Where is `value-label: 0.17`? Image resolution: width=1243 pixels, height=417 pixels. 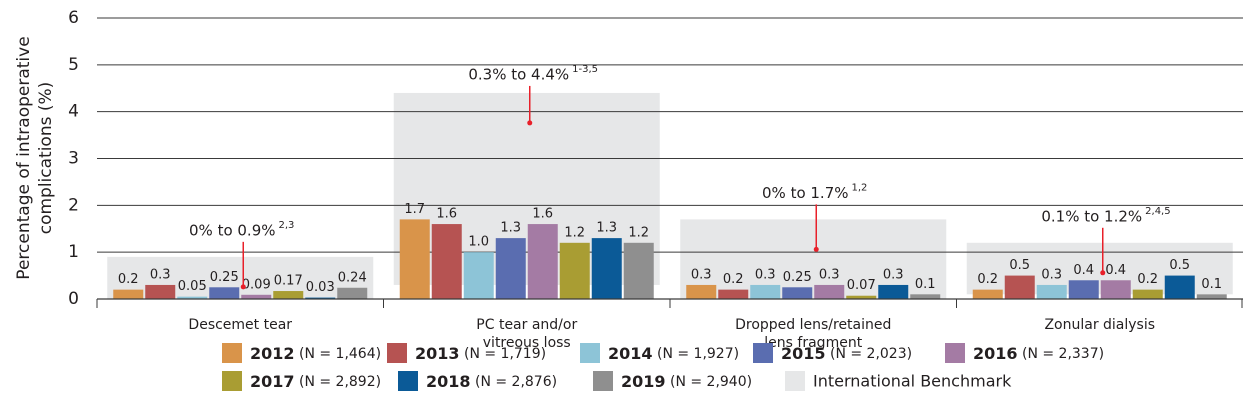 value-label: 0.17 is located at coordinates (288, 281).